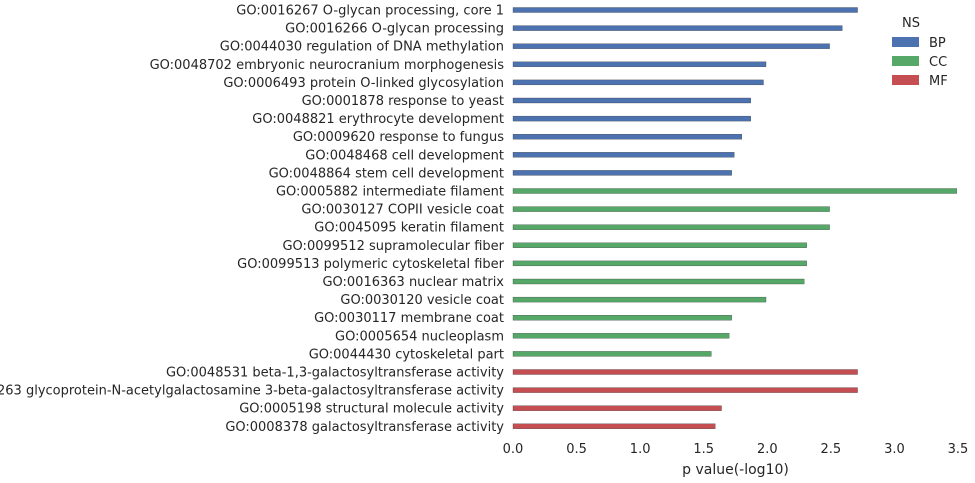 The height and width of the screenshot is (483, 975). Describe the element at coordinates (905, 61) in the screenshot. I see `legend-swatch-cc` at that location.